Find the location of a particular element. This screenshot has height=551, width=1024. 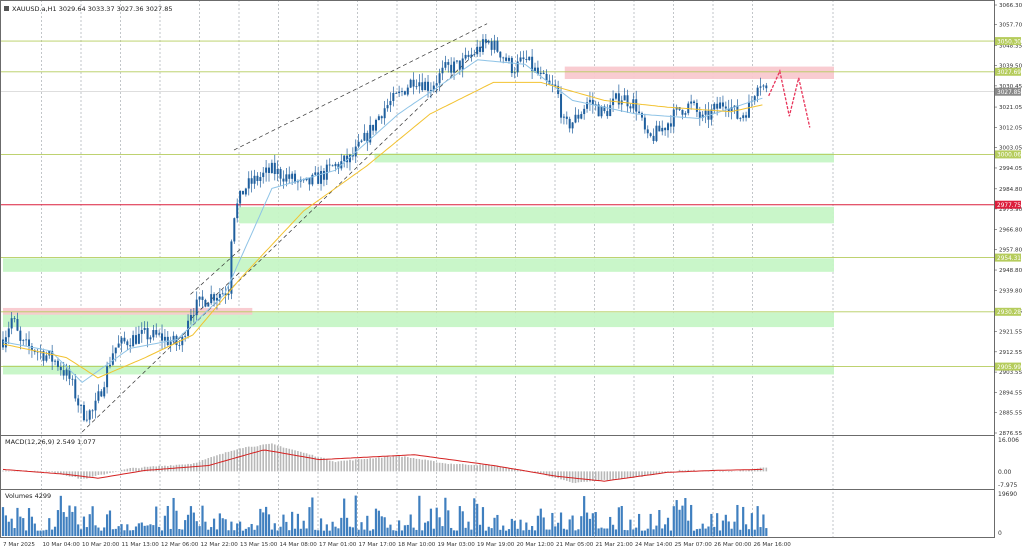

price-tick-label: 2903.55 is located at coordinates (1011, 373).